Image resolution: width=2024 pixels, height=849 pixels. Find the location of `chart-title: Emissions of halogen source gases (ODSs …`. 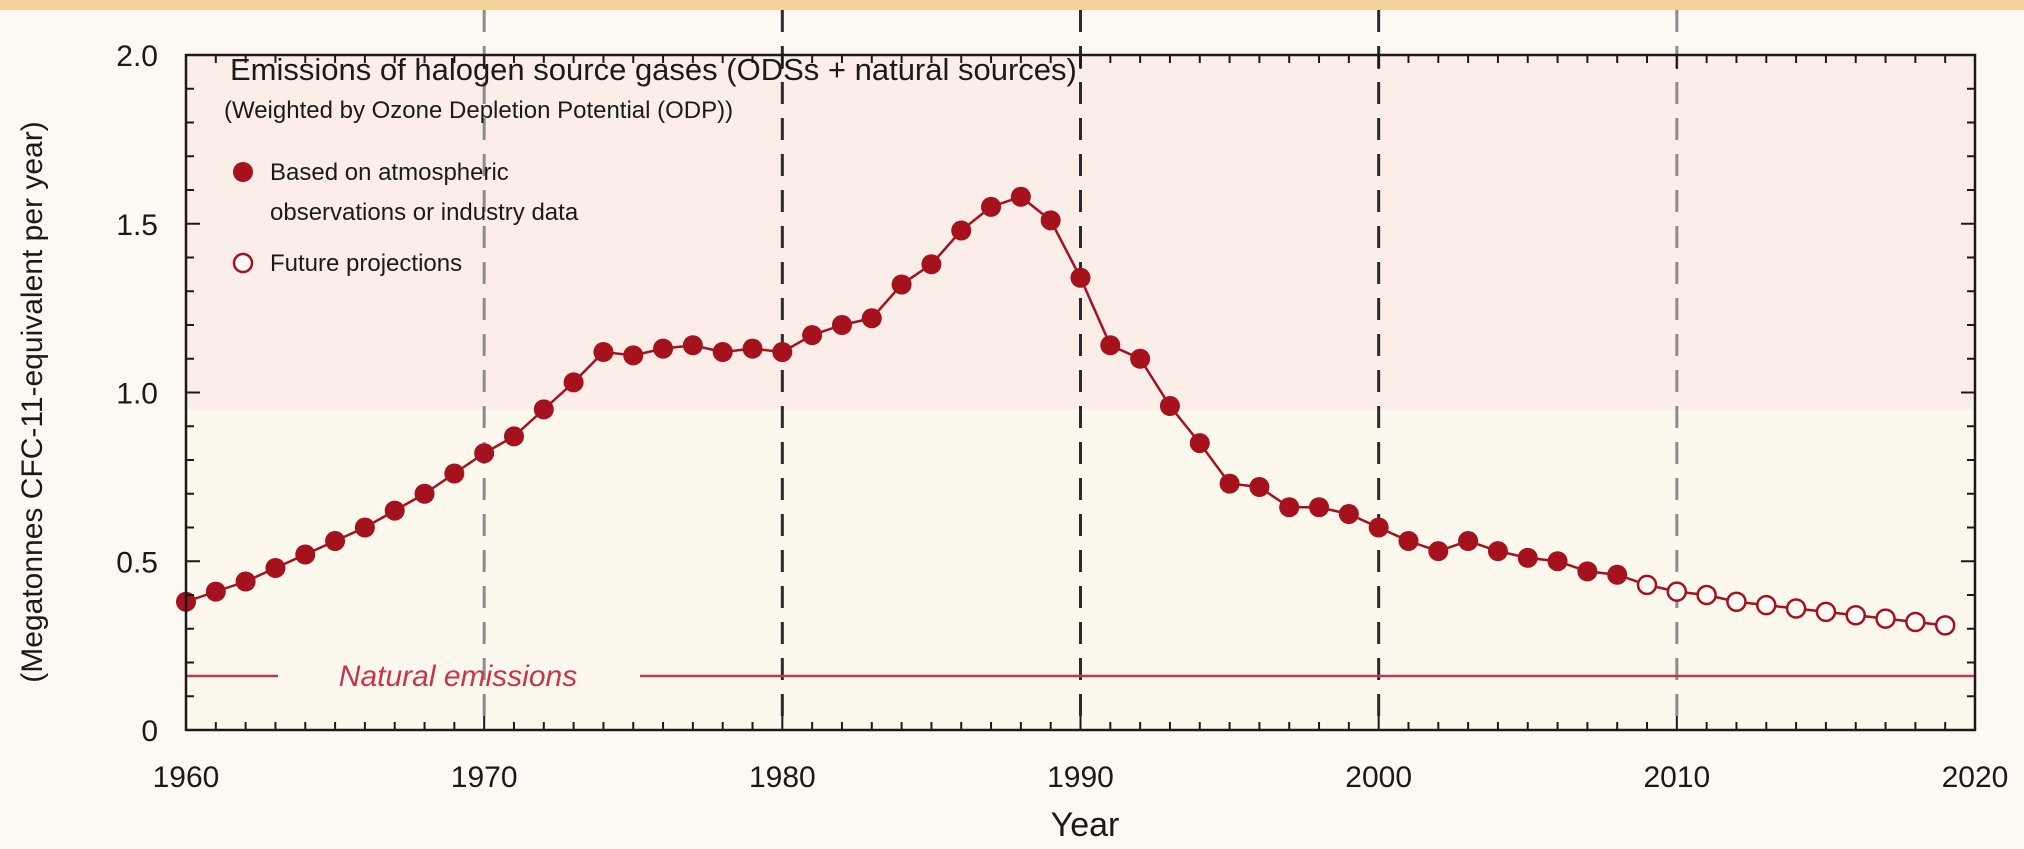

chart-title: Emissions of halogen source gases (ODSs … is located at coordinates (653, 69).